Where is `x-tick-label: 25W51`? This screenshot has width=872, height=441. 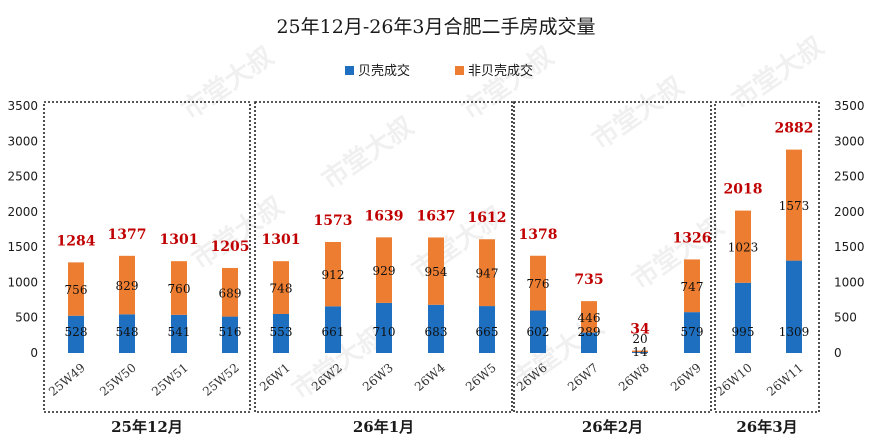 x-tick-label: 25W51 is located at coordinates (170, 380).